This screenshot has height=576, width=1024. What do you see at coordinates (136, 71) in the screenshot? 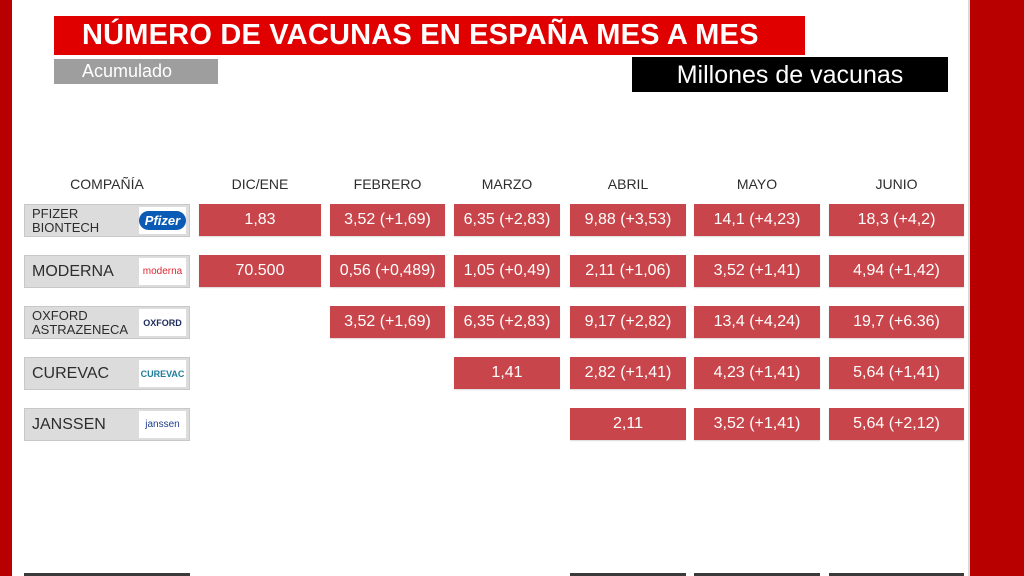
I see `chart-subtitle: Acumulado` at bounding box center [136, 71].